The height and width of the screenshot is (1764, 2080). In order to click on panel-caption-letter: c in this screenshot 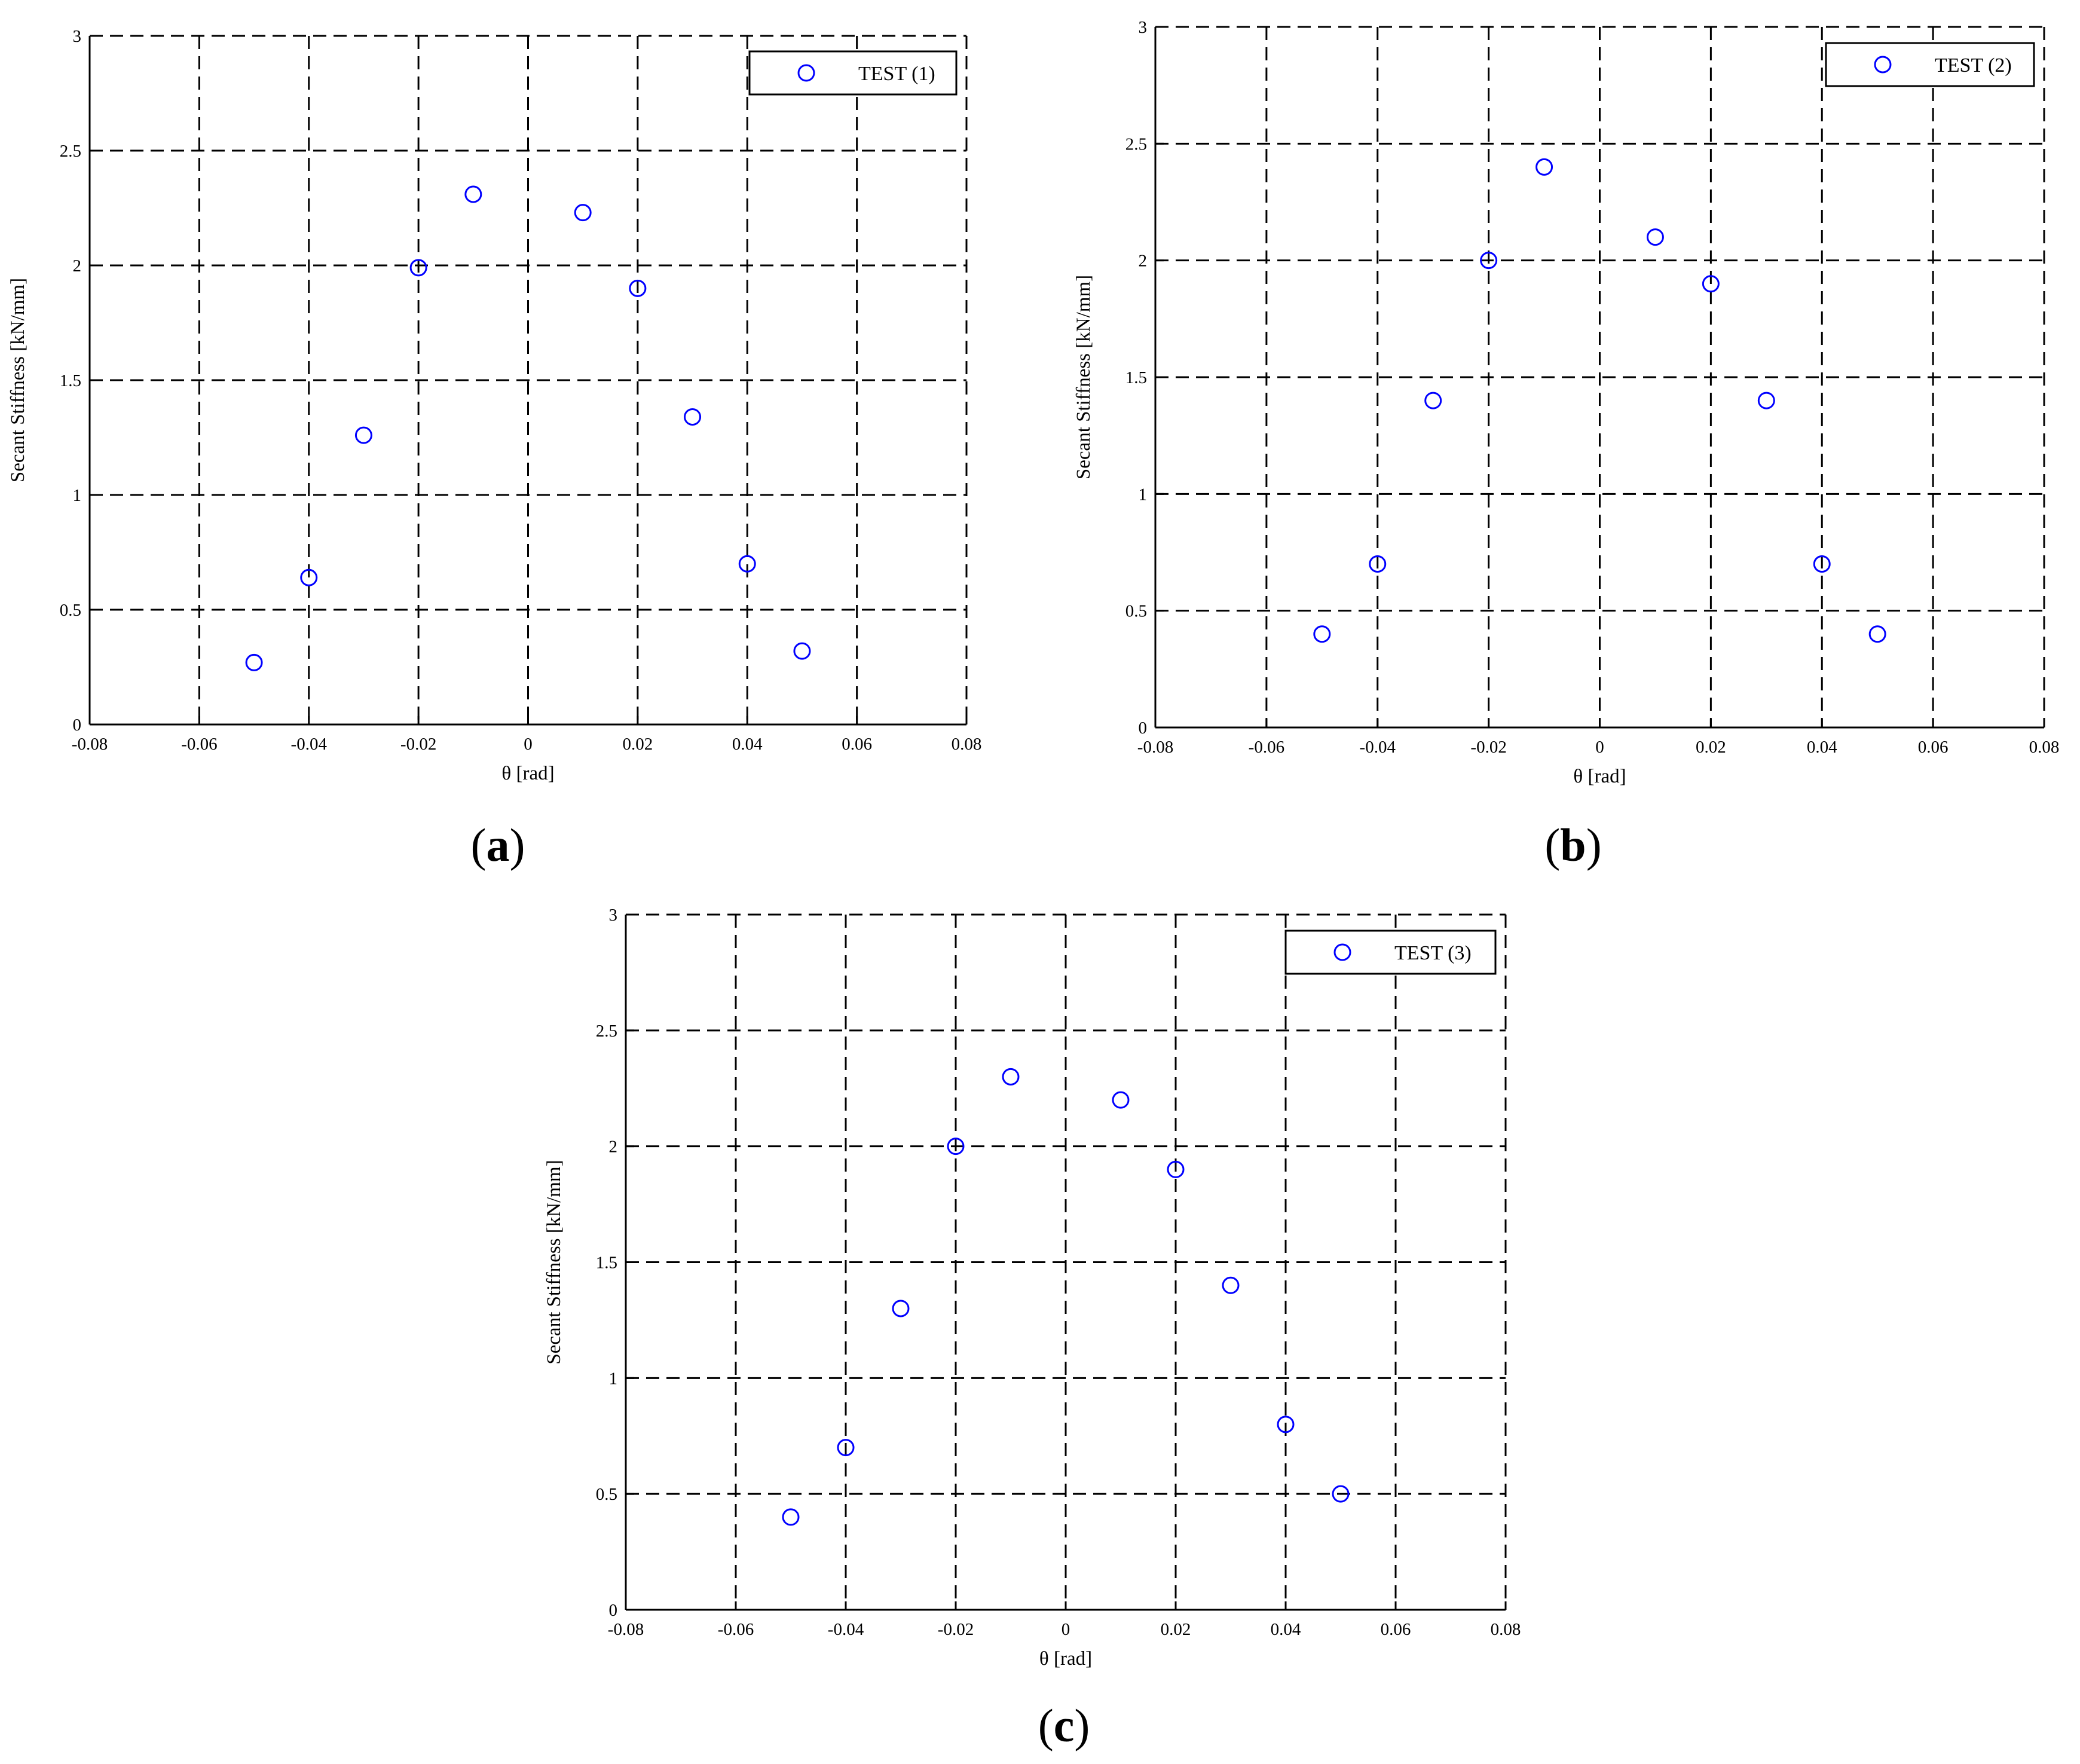, I will do `click(1065, 1725)`.